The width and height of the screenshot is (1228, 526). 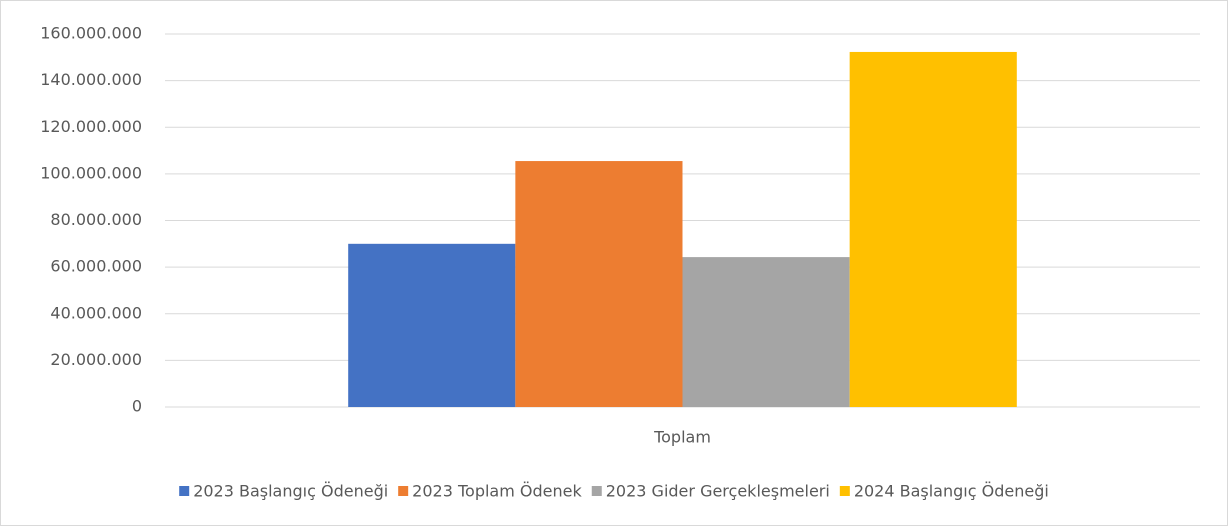 I want to click on y-tick-label: 100.000.000, so click(x=91, y=172).